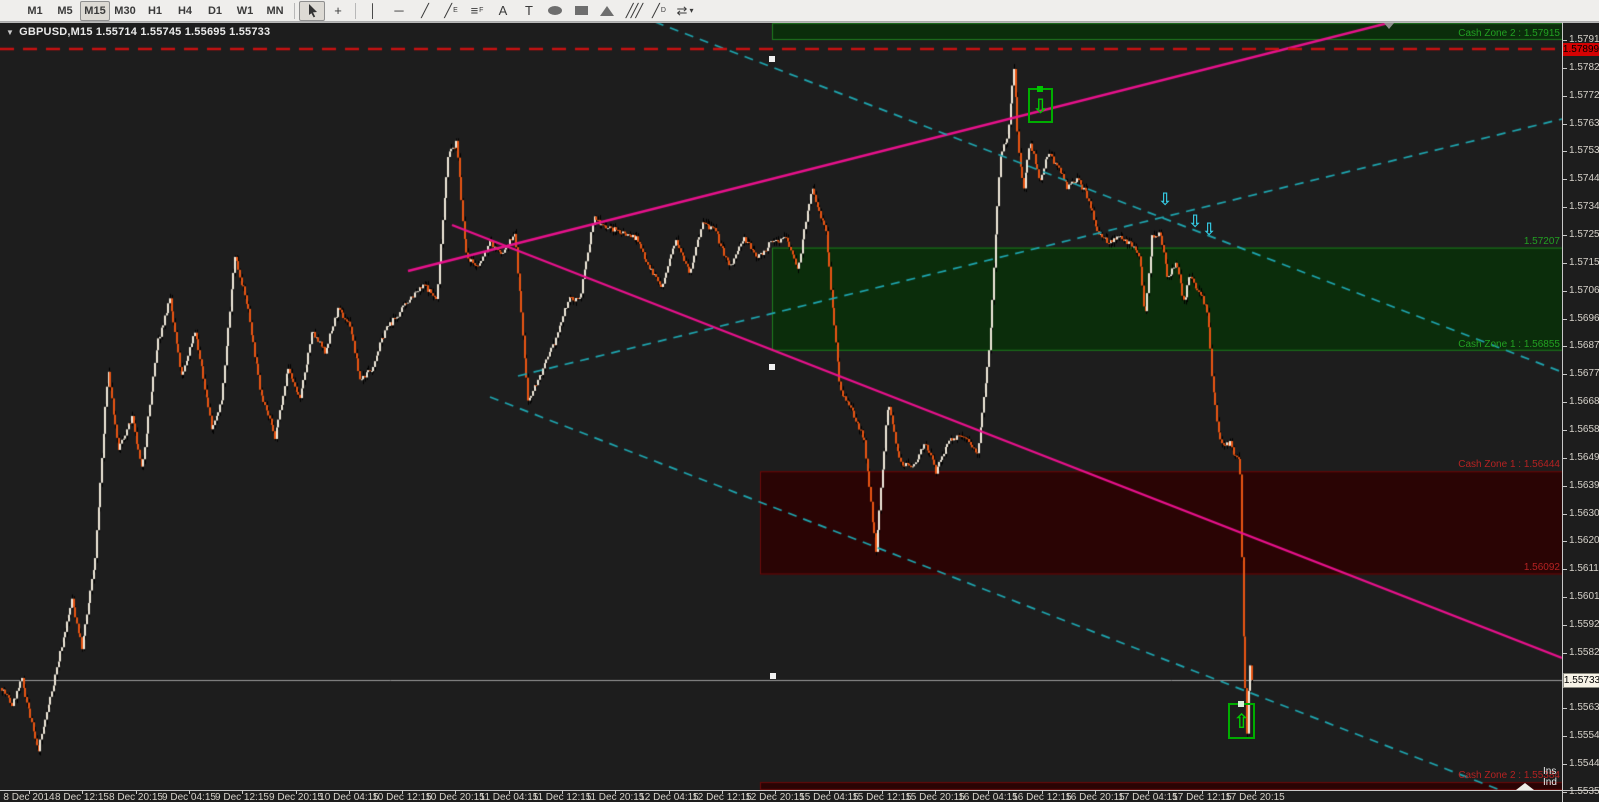 This screenshot has width=1599, height=802. I want to click on timeframe-button-m5: M5, so click(65, 10).